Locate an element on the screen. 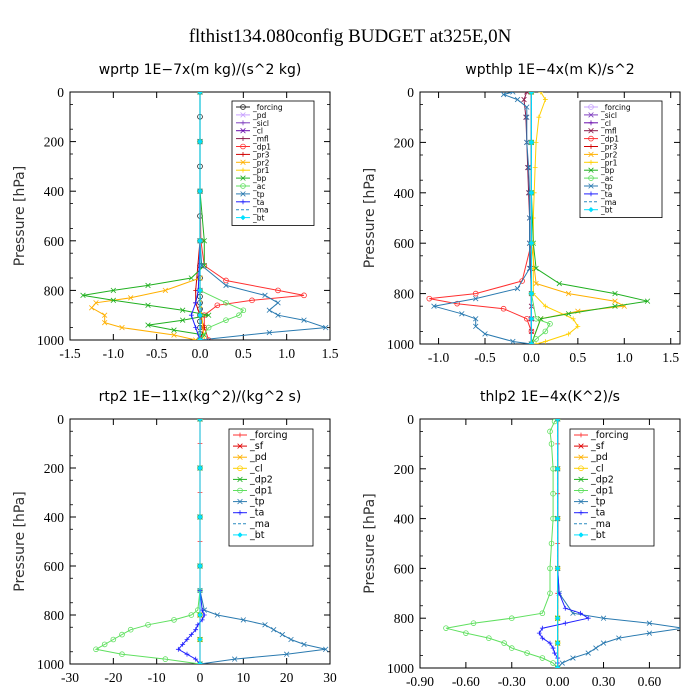 This screenshot has height=700, width=700. x-tick-label: -20 is located at coordinates (113, 677).